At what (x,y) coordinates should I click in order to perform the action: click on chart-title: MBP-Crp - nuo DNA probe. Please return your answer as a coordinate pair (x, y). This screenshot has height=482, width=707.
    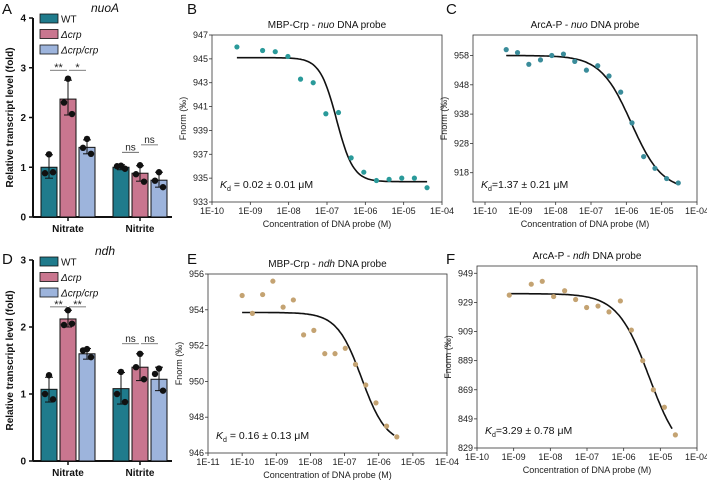
    Looking at the image, I should click on (327, 25).